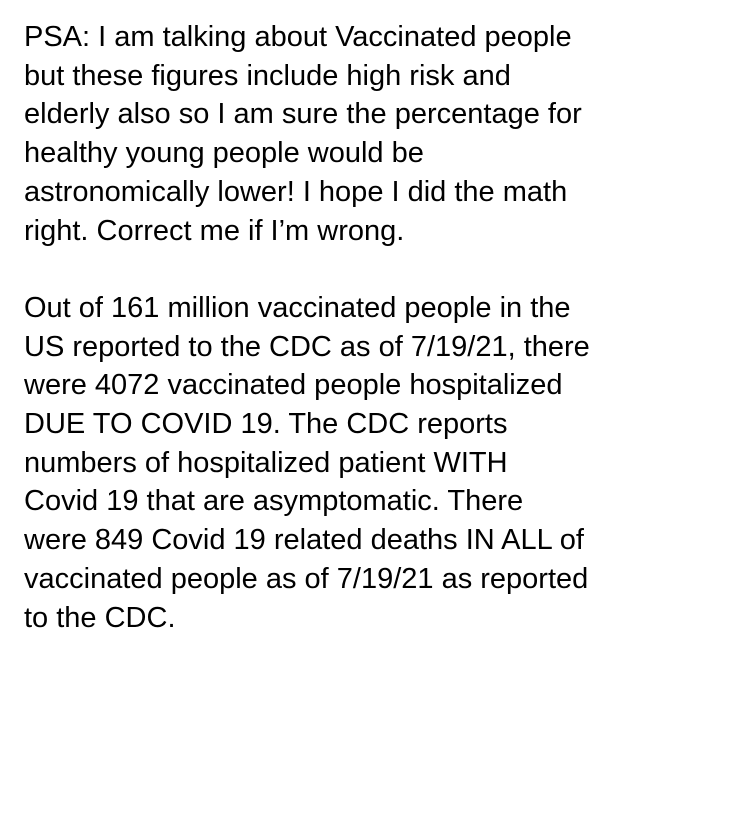  Describe the element at coordinates (214, 230) in the screenshot. I see `text-line: right. Correct me if I’m wrong.` at that location.